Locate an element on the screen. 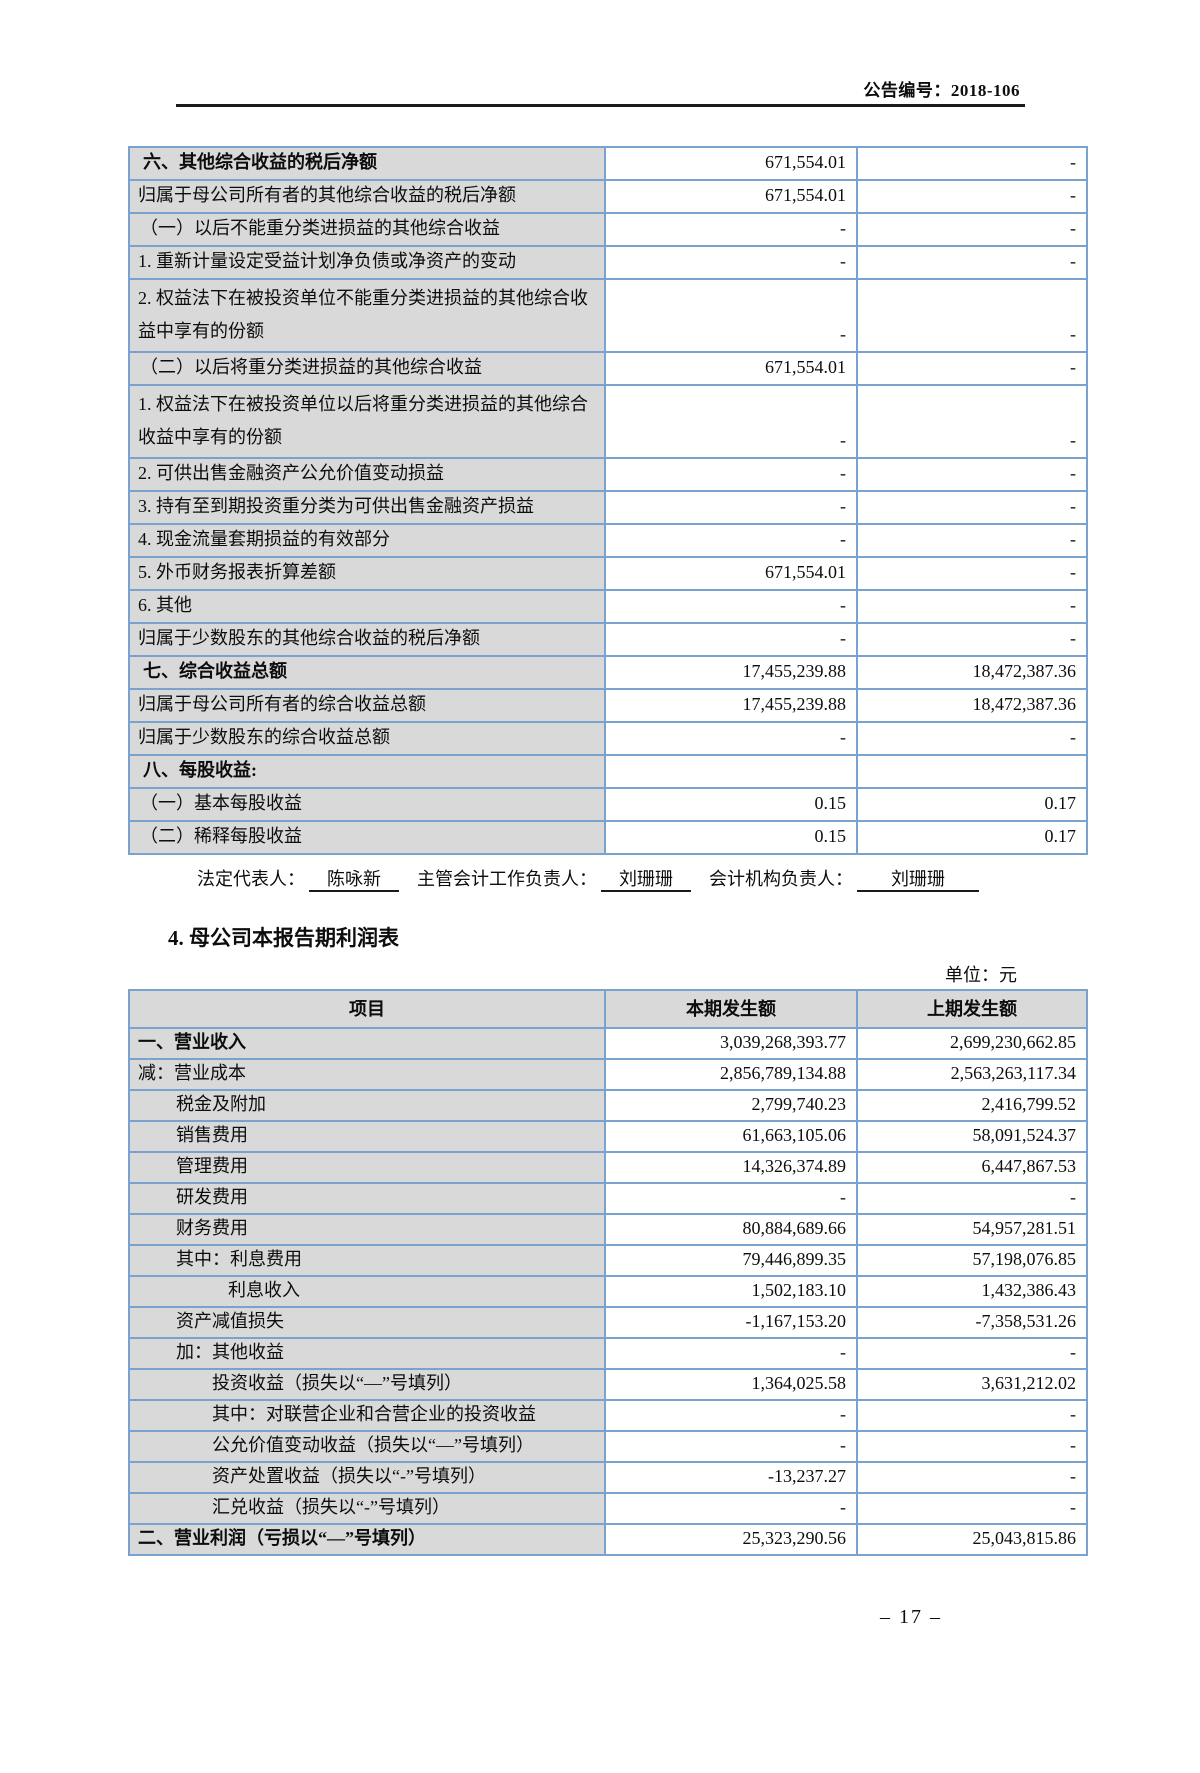 The image size is (1200, 1773). table-row: 投资收益（损失以“—”号填列） 1,364,025.58 3,631,212.02 is located at coordinates (608, 1384).